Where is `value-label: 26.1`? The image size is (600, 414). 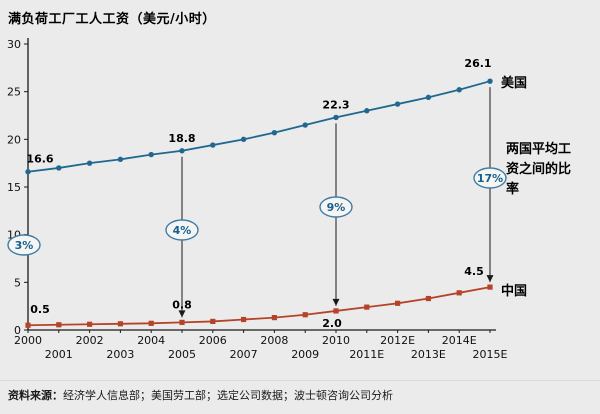
value-label: 26.1 is located at coordinates (477, 63).